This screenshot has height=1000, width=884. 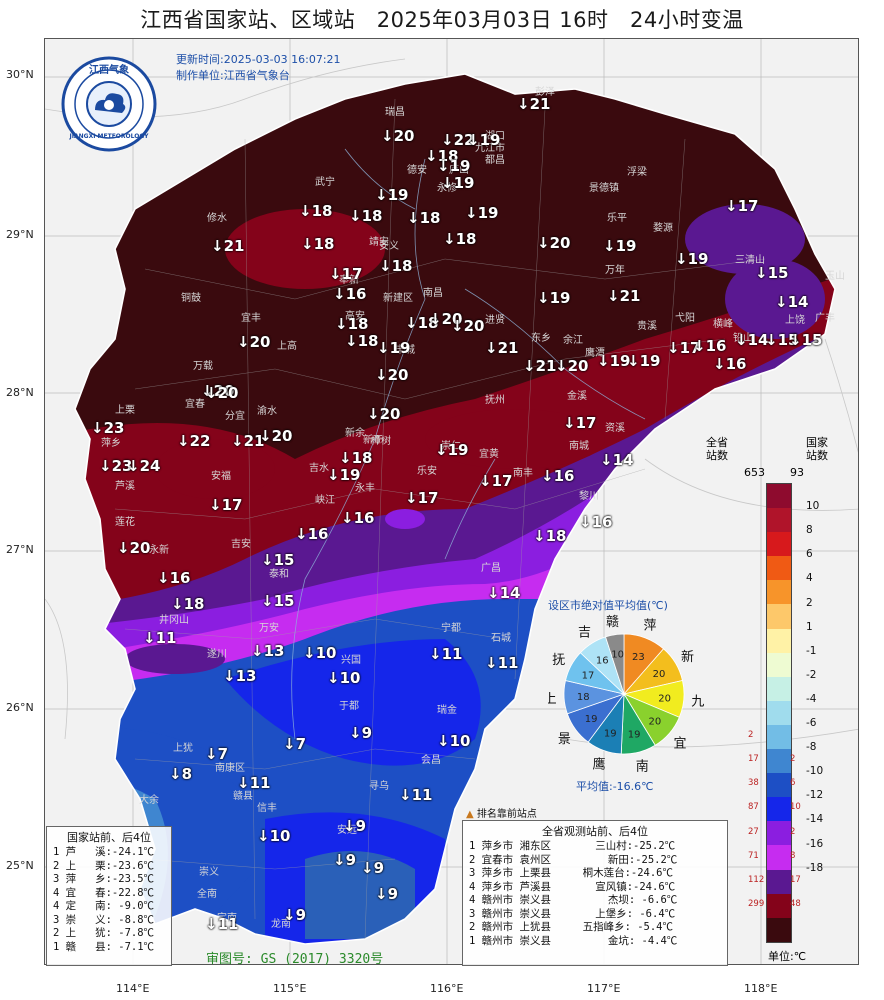 I want to click on city-name: 吉安, so click(x=241, y=544).